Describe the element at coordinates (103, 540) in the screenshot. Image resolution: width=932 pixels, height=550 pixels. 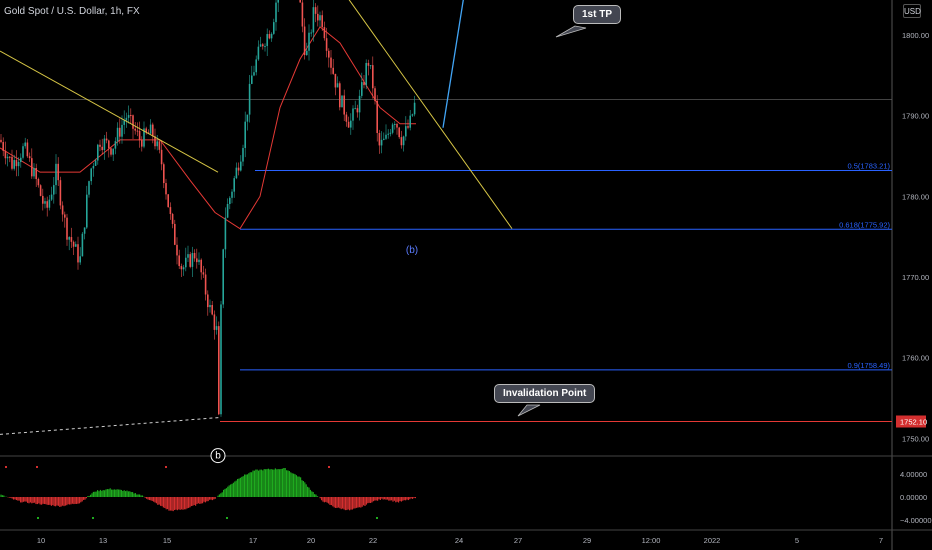
I see `x-tick-label: 13` at that location.